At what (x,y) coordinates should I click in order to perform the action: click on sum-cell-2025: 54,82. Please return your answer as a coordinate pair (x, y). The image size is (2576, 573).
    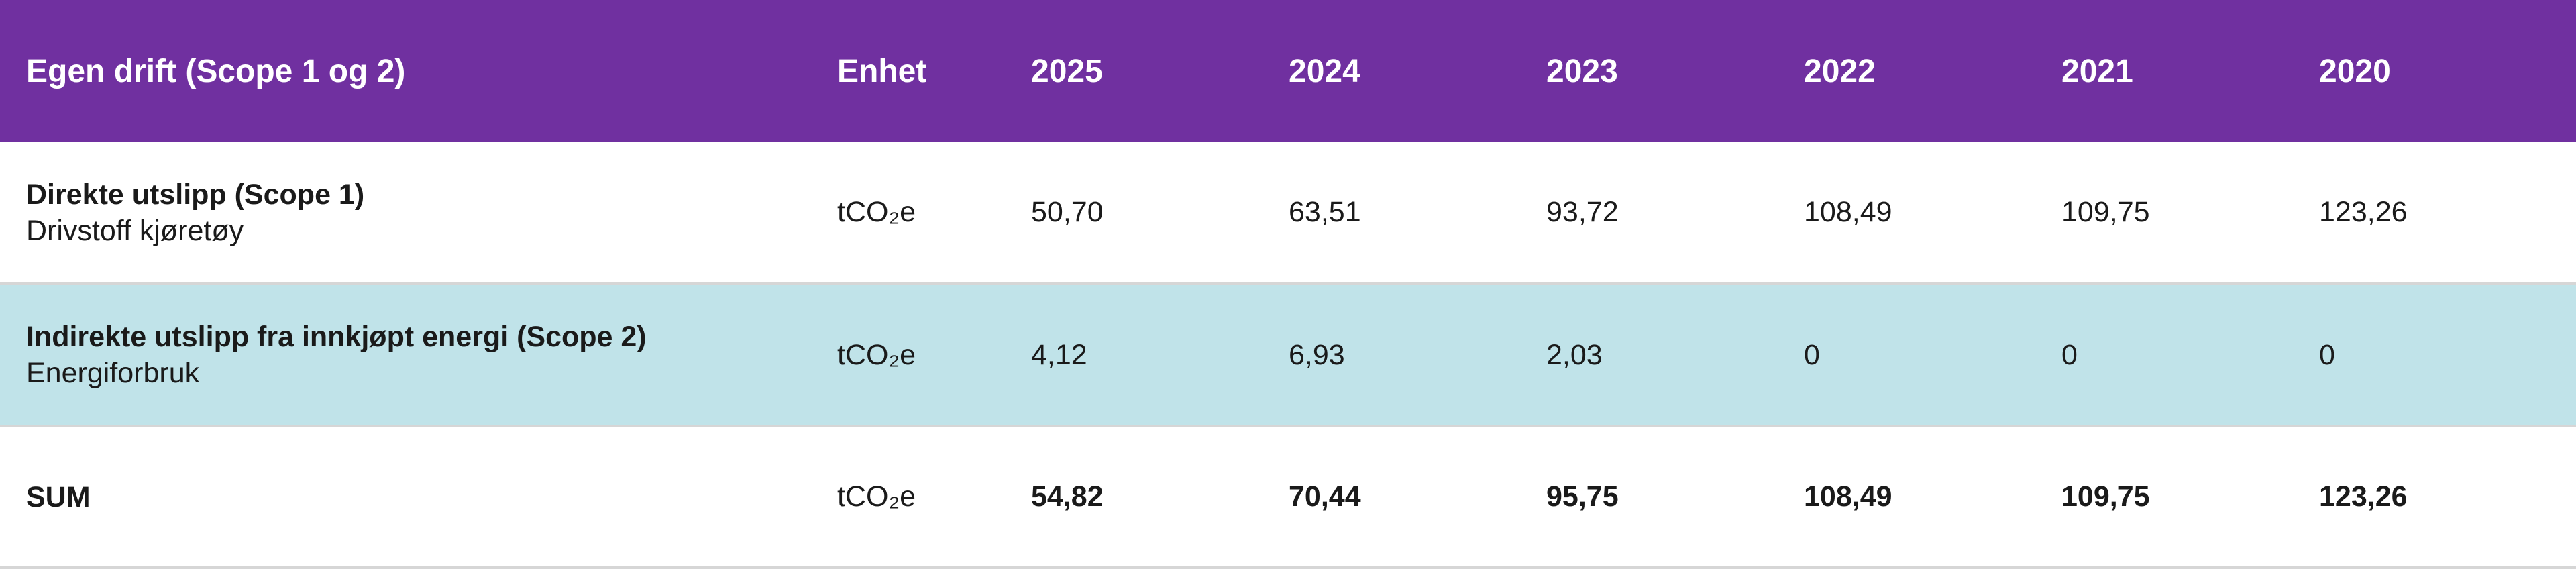
    Looking at the image, I should click on (1160, 497).